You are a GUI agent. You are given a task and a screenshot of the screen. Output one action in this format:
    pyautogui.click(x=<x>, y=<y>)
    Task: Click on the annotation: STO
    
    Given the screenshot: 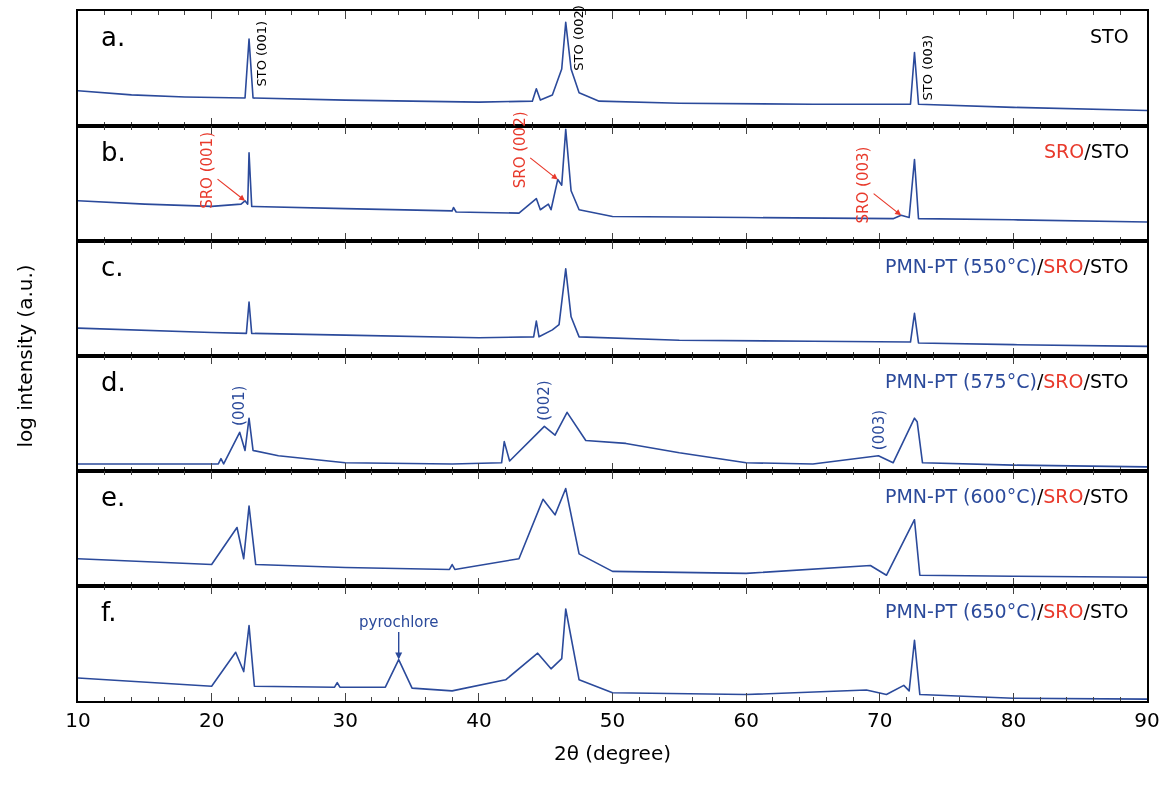 What is the action you would take?
    pyautogui.click(x=1109, y=36)
    